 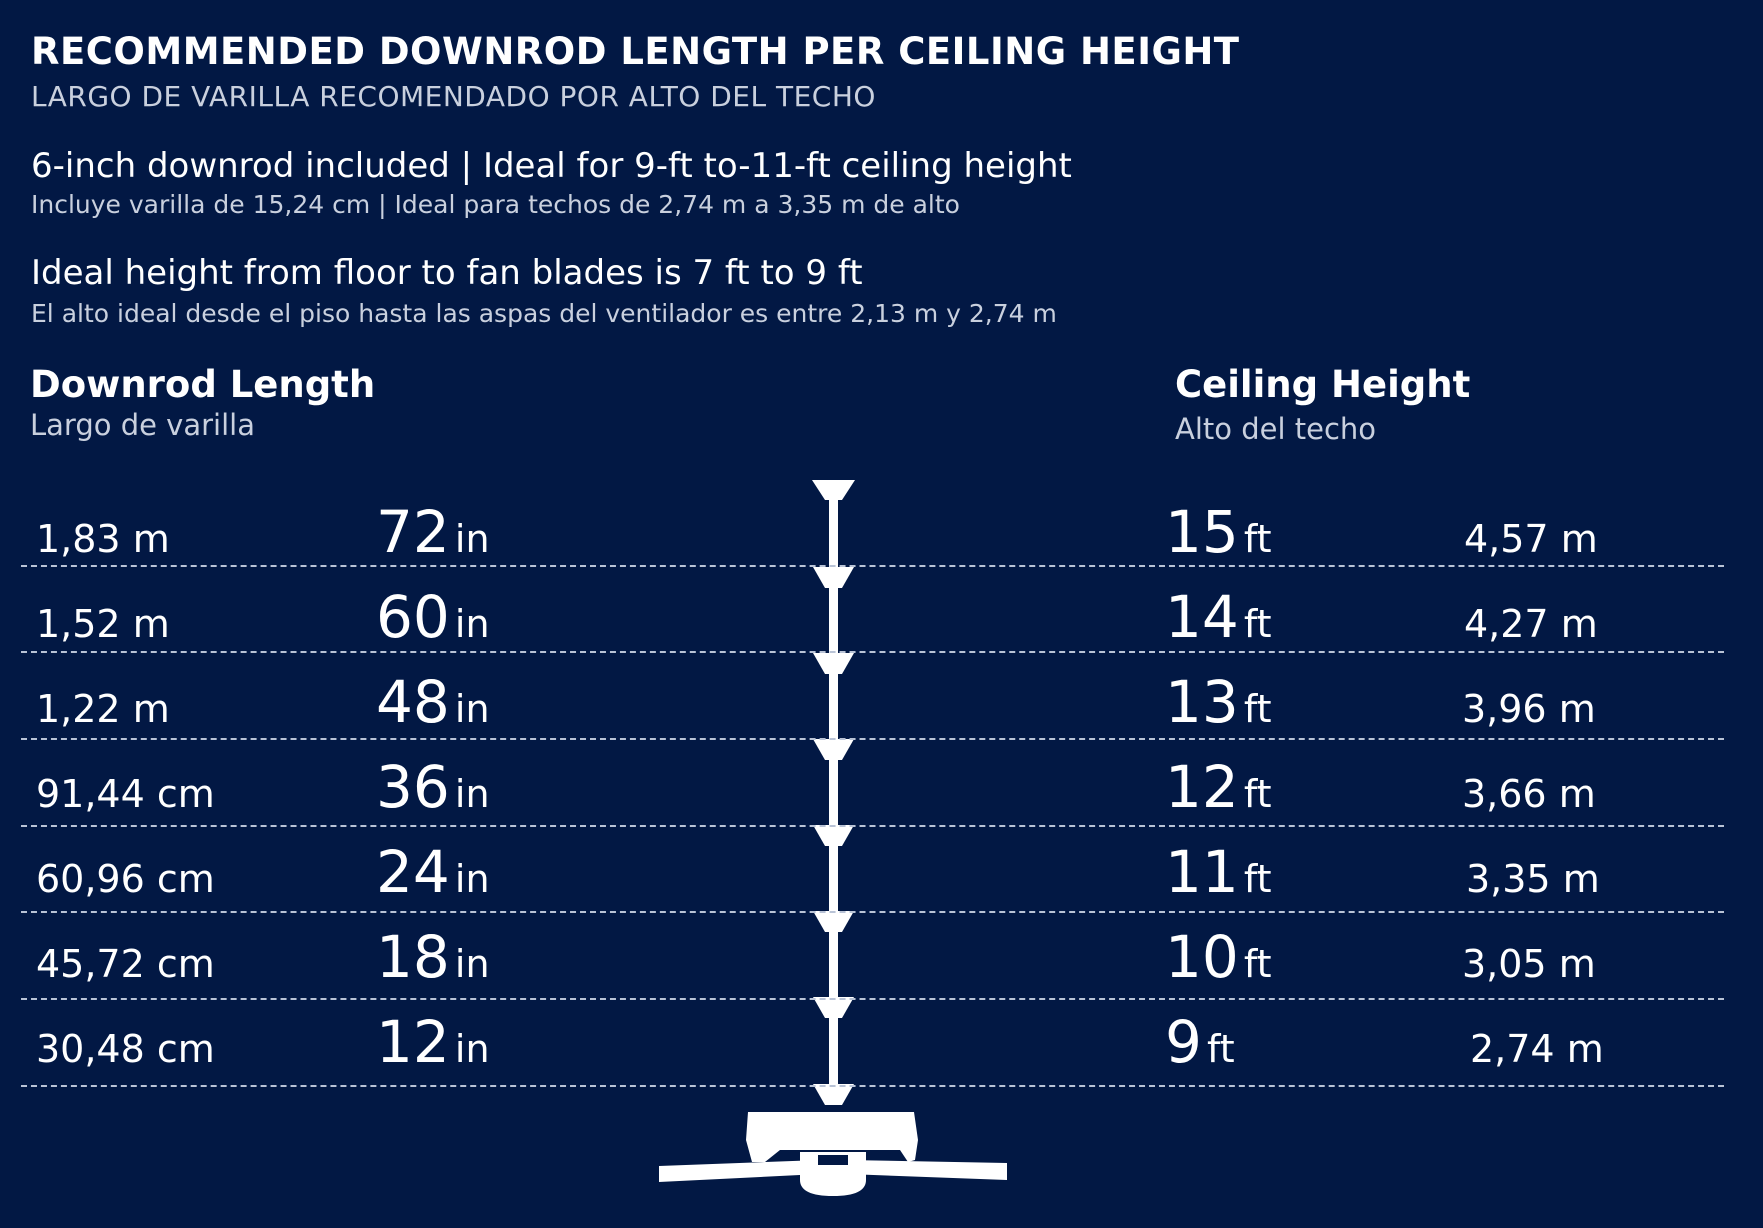 I want to click on ceiling-metric: 3,05 m, so click(x=1529, y=964).